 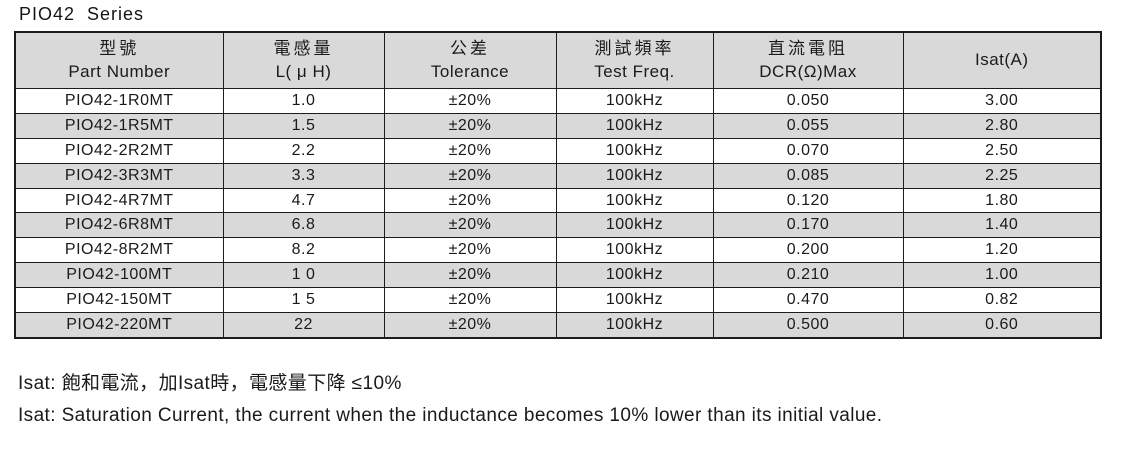 I want to click on cell-dcr: 0.210, so click(x=808, y=275).